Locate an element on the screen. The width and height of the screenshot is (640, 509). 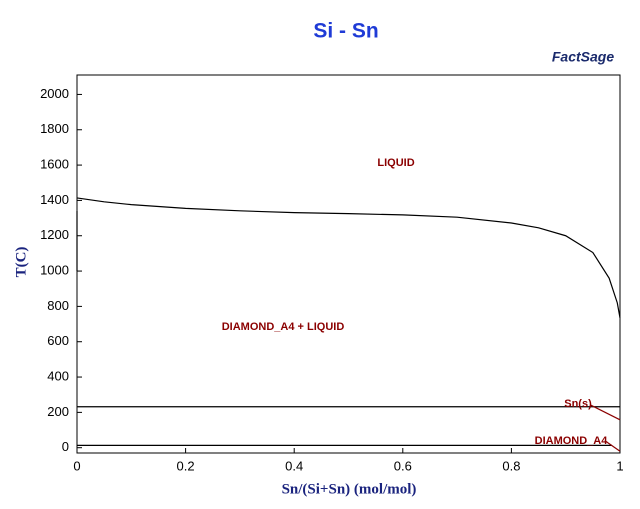
y-axis-label: T(C) is located at coordinates (21, 262).